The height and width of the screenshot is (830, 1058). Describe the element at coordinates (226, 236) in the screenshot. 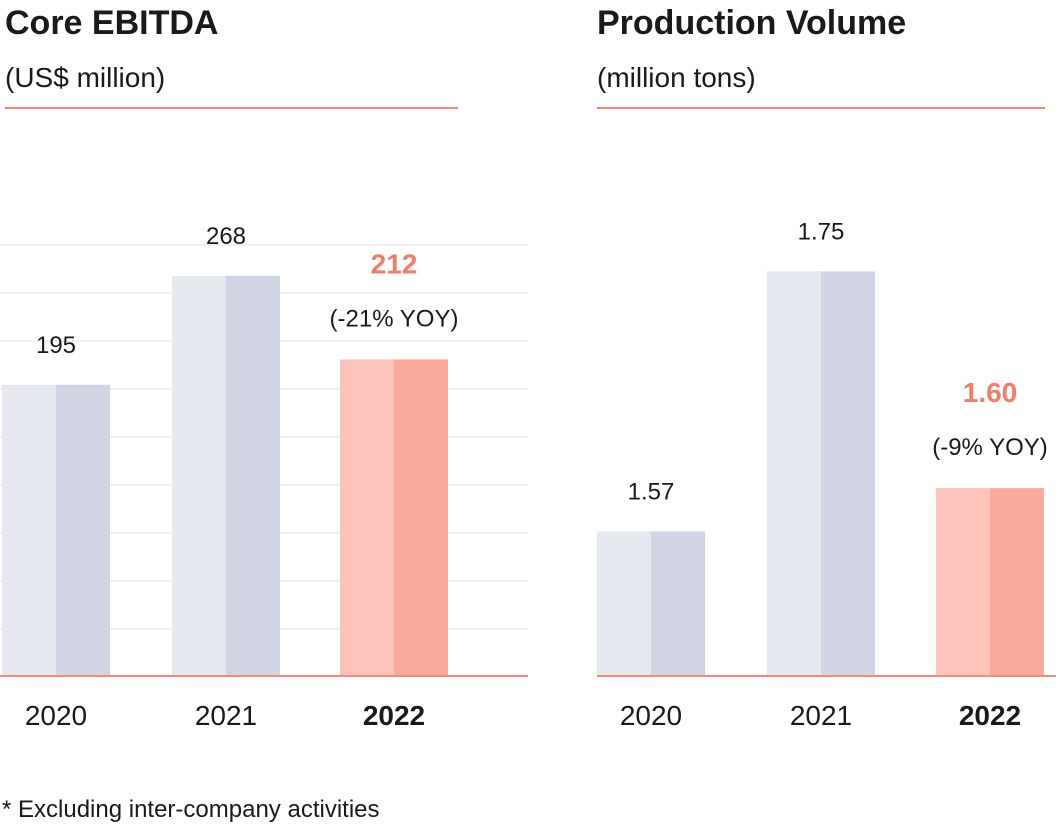

I see `data-label: 268` at that location.